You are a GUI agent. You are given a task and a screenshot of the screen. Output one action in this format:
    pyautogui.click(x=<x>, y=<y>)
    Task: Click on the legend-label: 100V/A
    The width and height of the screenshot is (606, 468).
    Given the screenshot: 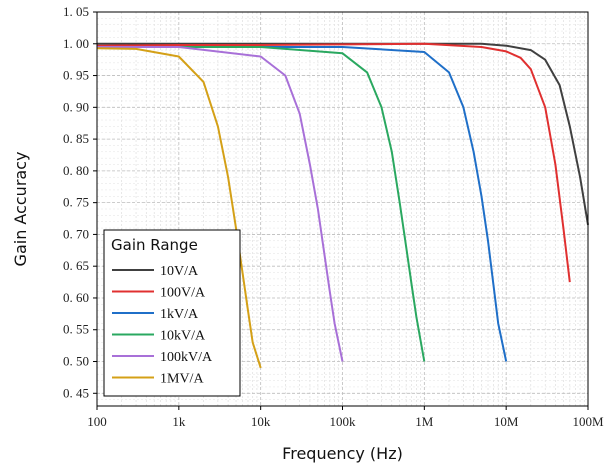 What is the action you would take?
    pyautogui.click(x=183, y=293)
    